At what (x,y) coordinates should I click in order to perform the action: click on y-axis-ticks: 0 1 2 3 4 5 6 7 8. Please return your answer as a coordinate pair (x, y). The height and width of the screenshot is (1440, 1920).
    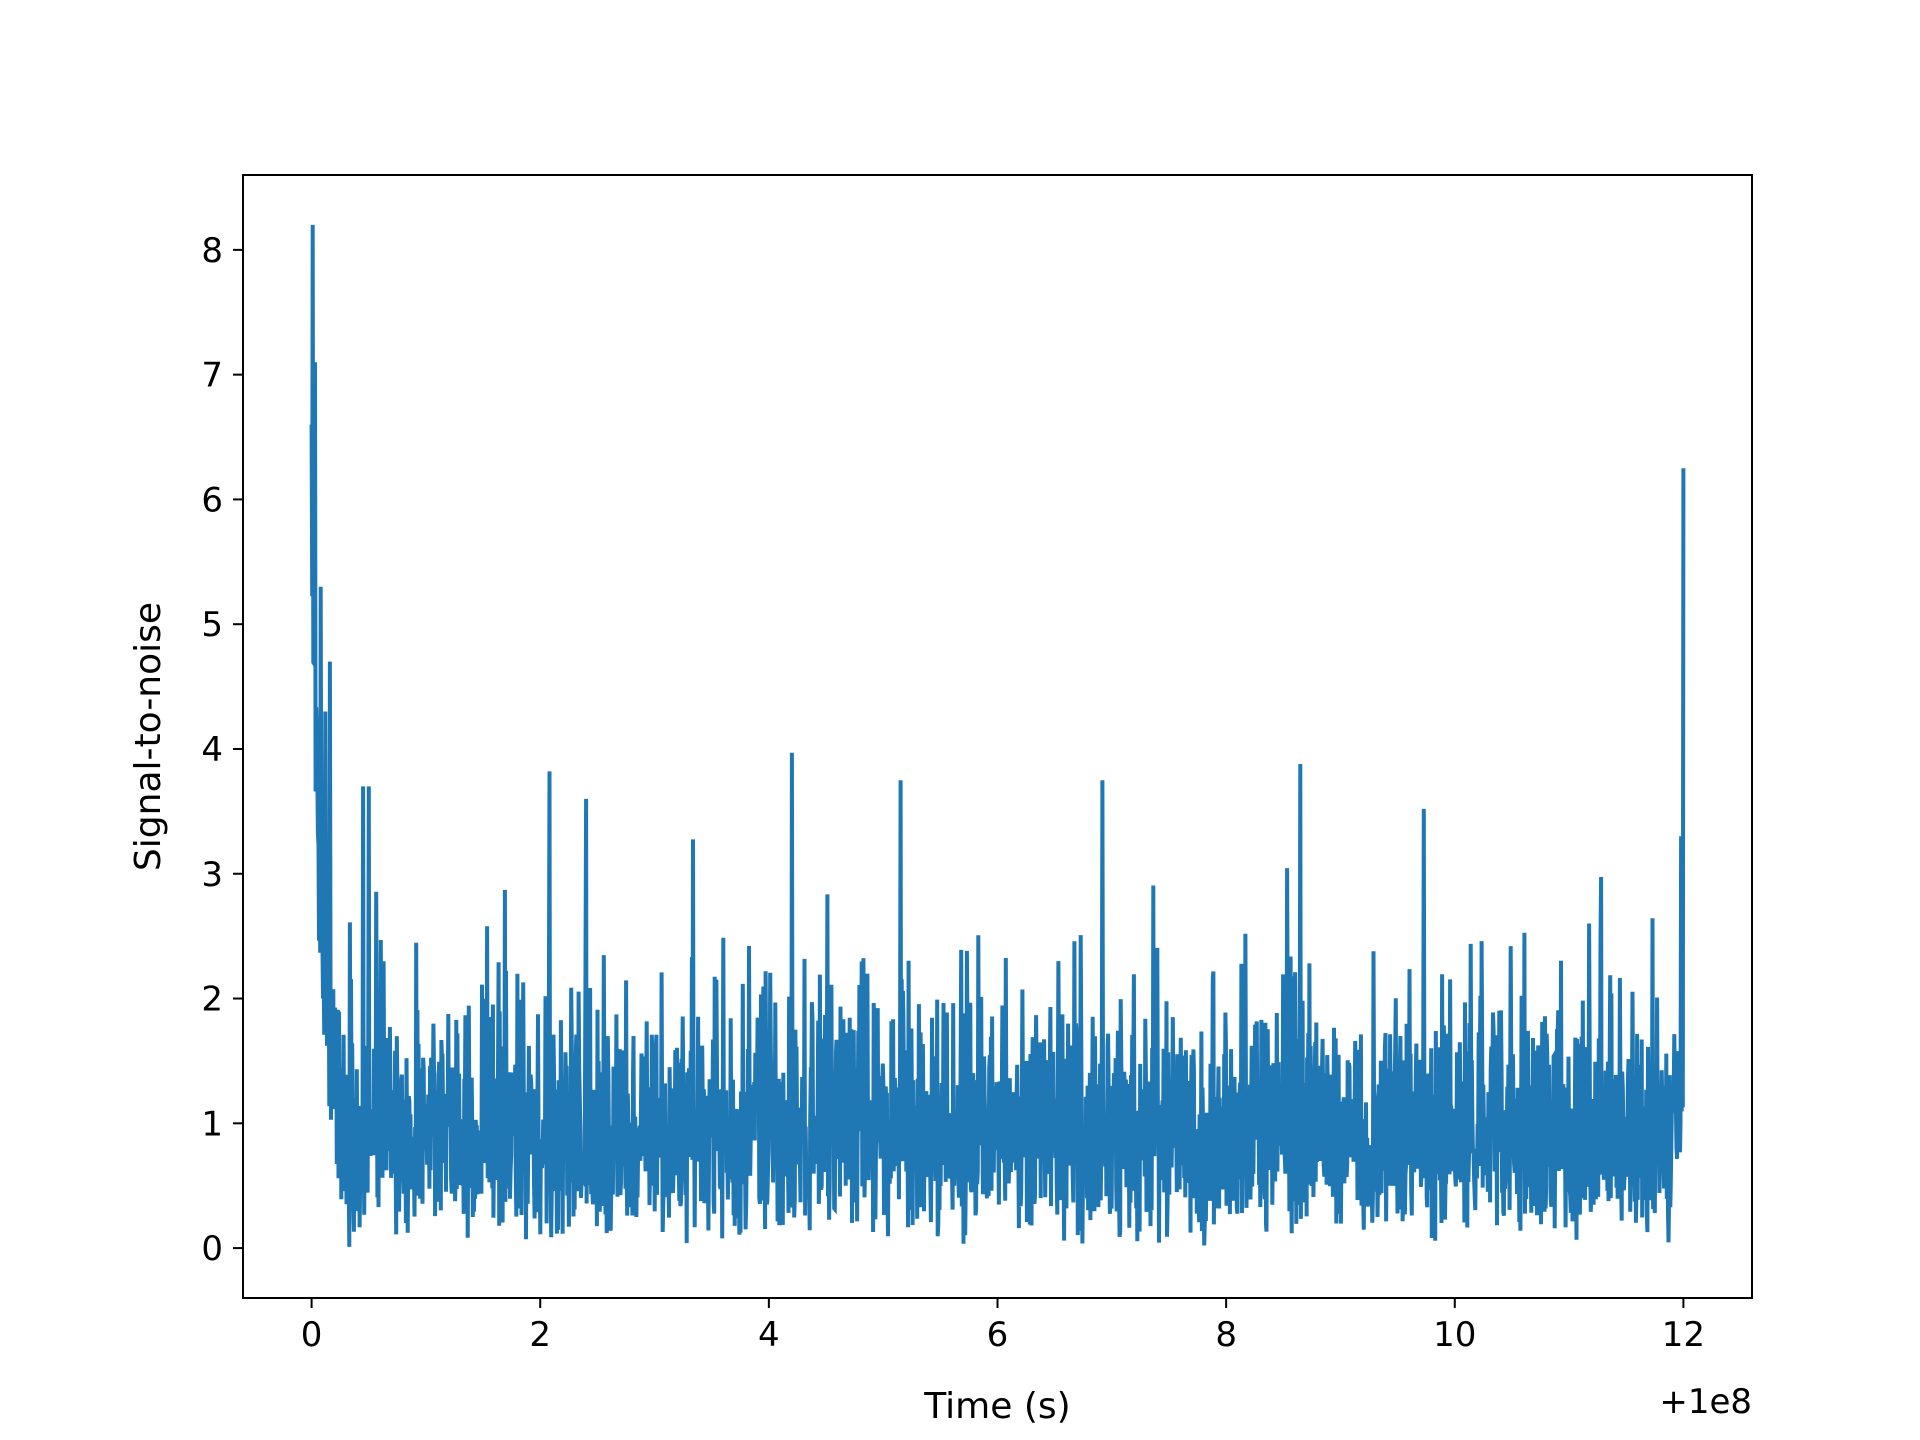
    Looking at the image, I should click on (222, 750).